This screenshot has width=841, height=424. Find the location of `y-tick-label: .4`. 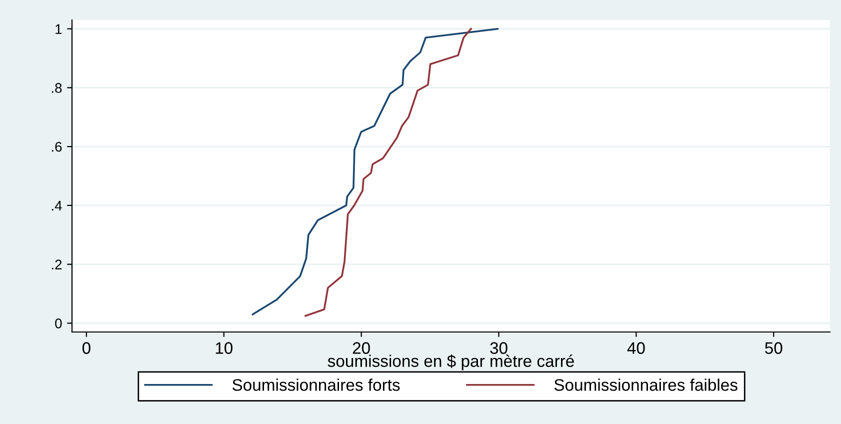

y-tick-label: .4 is located at coordinates (57, 205).